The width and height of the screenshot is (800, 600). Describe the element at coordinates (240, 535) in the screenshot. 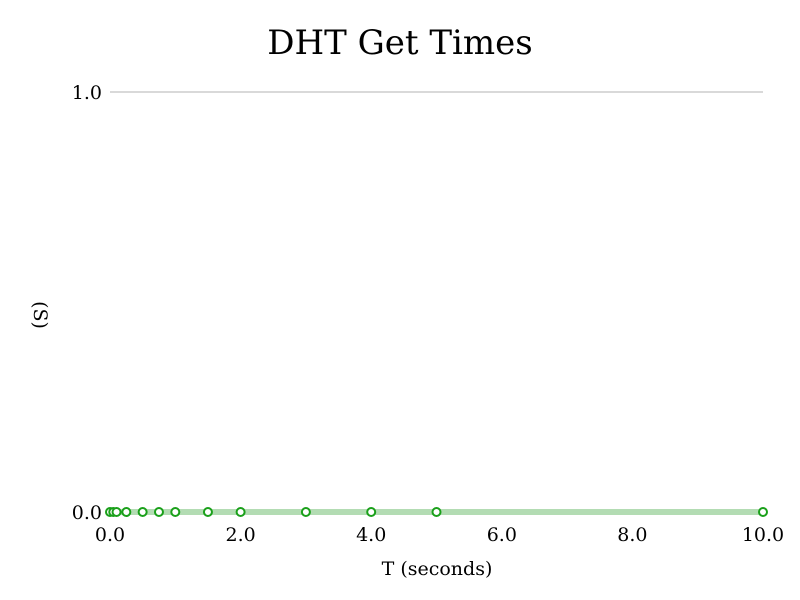

I see `x-tick-label-1: 2.0` at that location.